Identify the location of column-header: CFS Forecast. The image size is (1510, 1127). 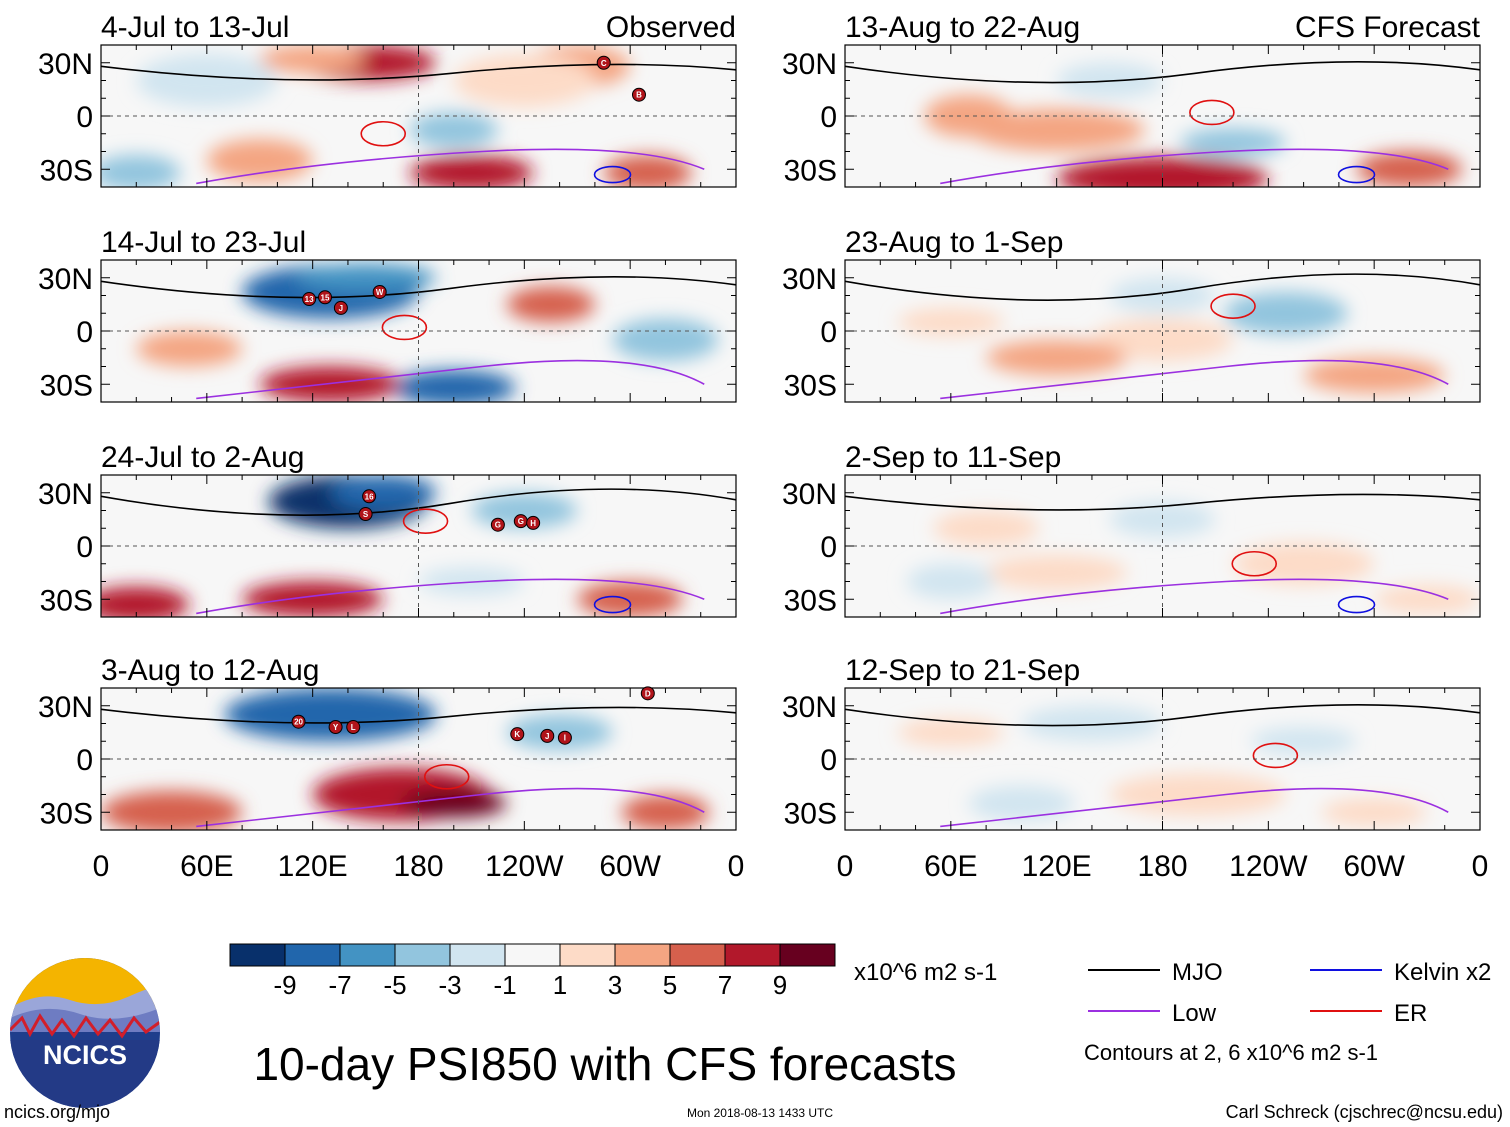
(1388, 27).